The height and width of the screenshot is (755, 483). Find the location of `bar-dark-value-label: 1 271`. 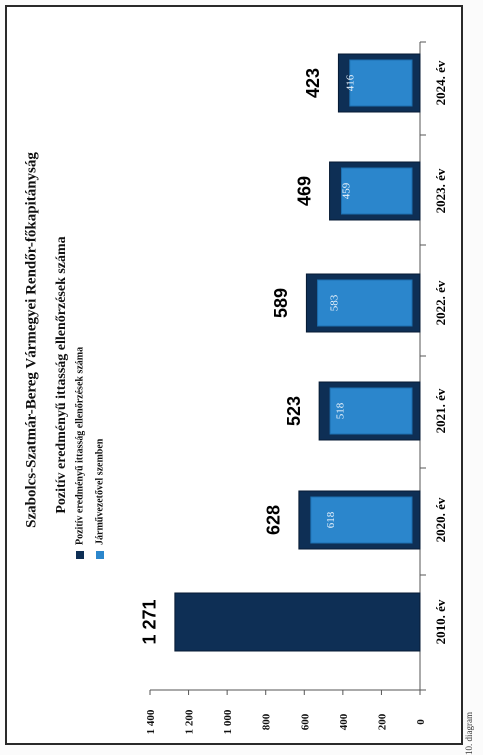

bar-dark-value-label: 1 271 is located at coordinates (150, 621).